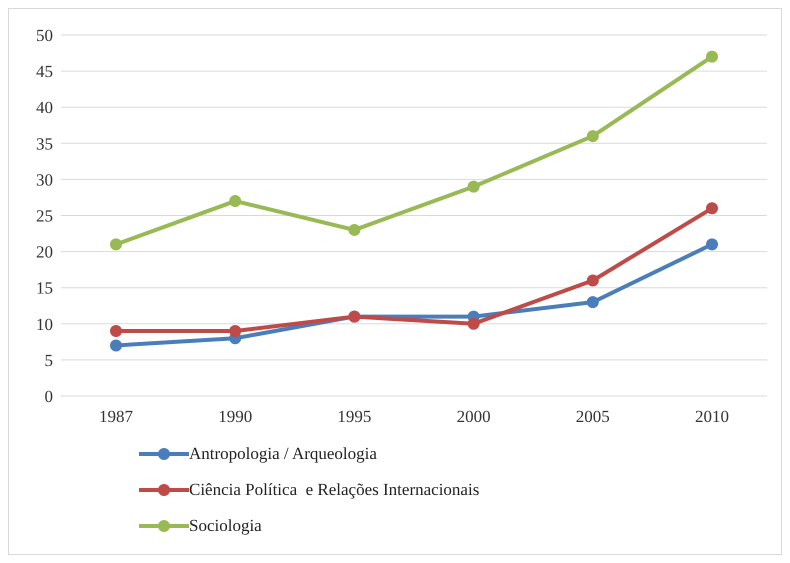  I want to click on legend-label: Antropologia / Arqueologia, so click(283, 454).